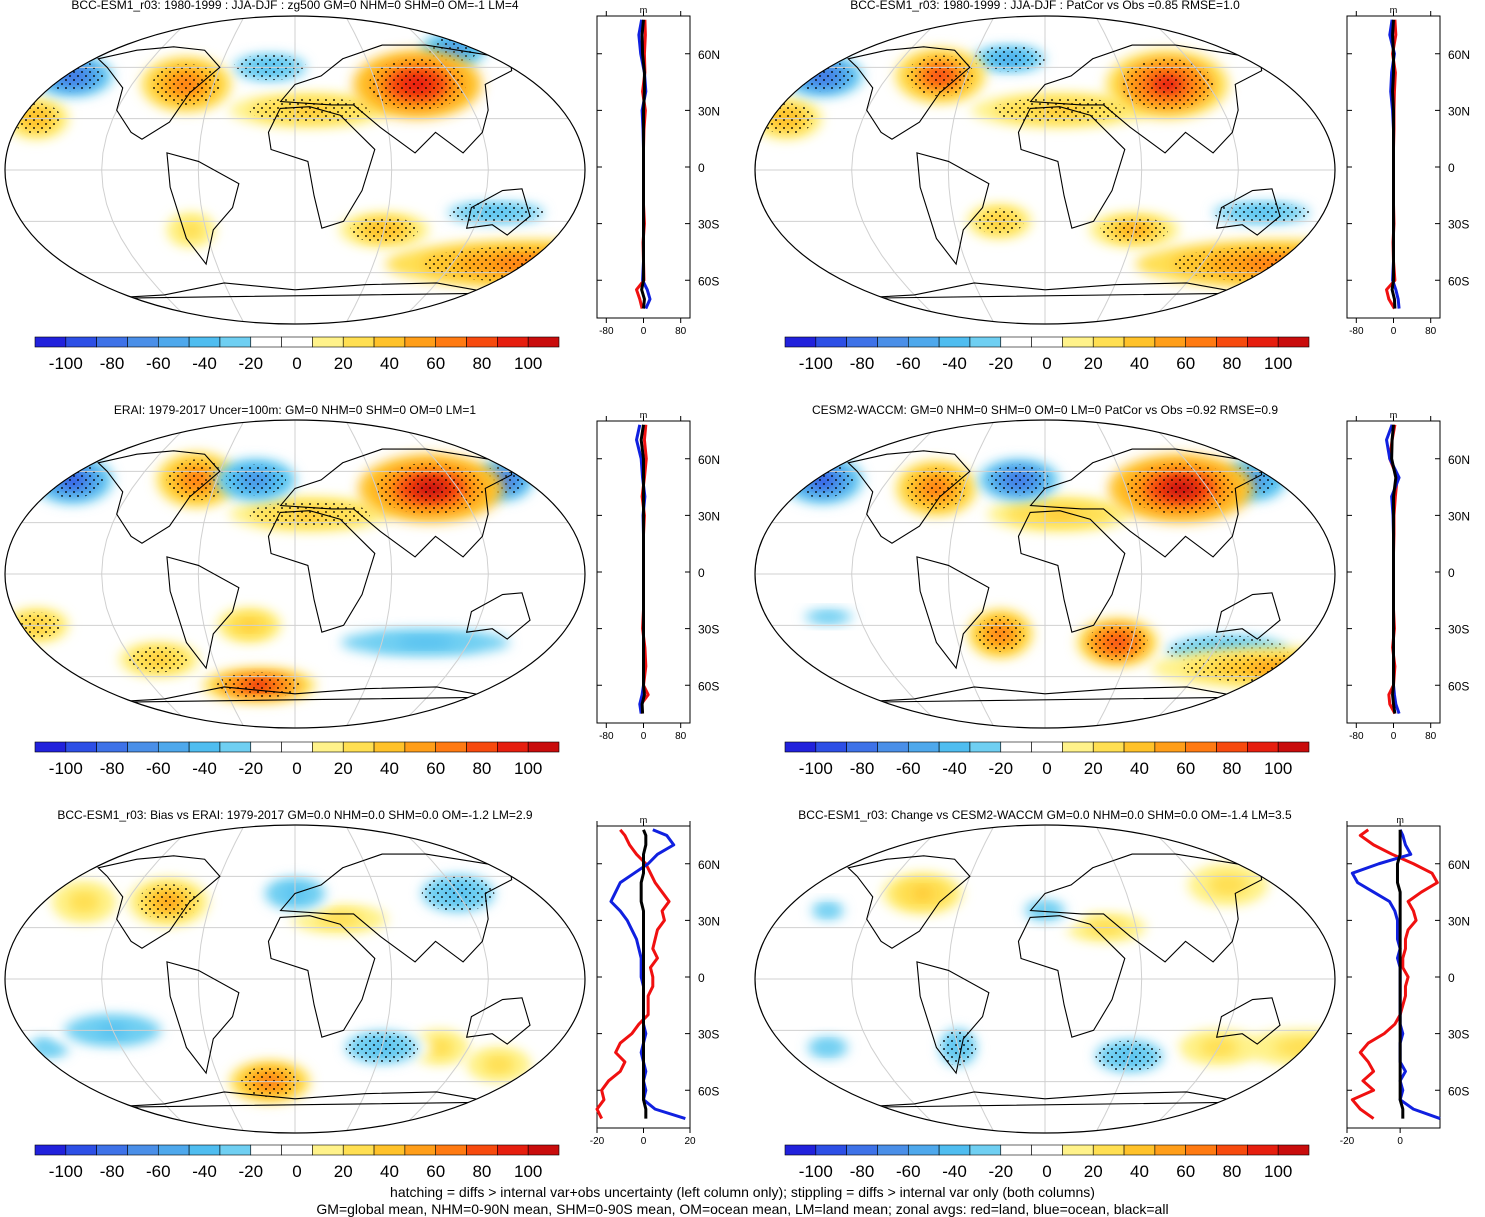 This screenshot has height=1217, width=1485. What do you see at coordinates (297, 1162) in the screenshot?
I see `colorbar-5: -100 -80 -60 -40 -20 0 20 40 60 80 100` at bounding box center [297, 1162].